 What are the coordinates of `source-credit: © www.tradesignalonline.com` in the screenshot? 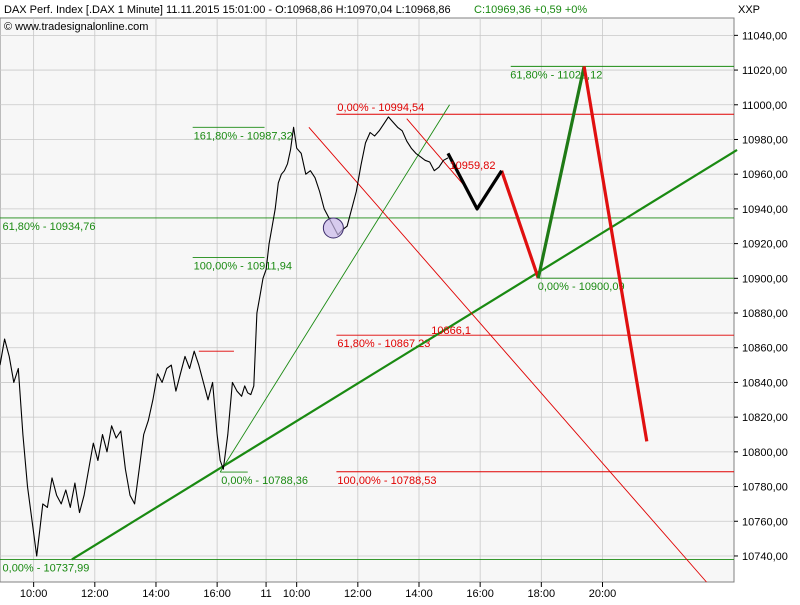 It's located at (76, 27).